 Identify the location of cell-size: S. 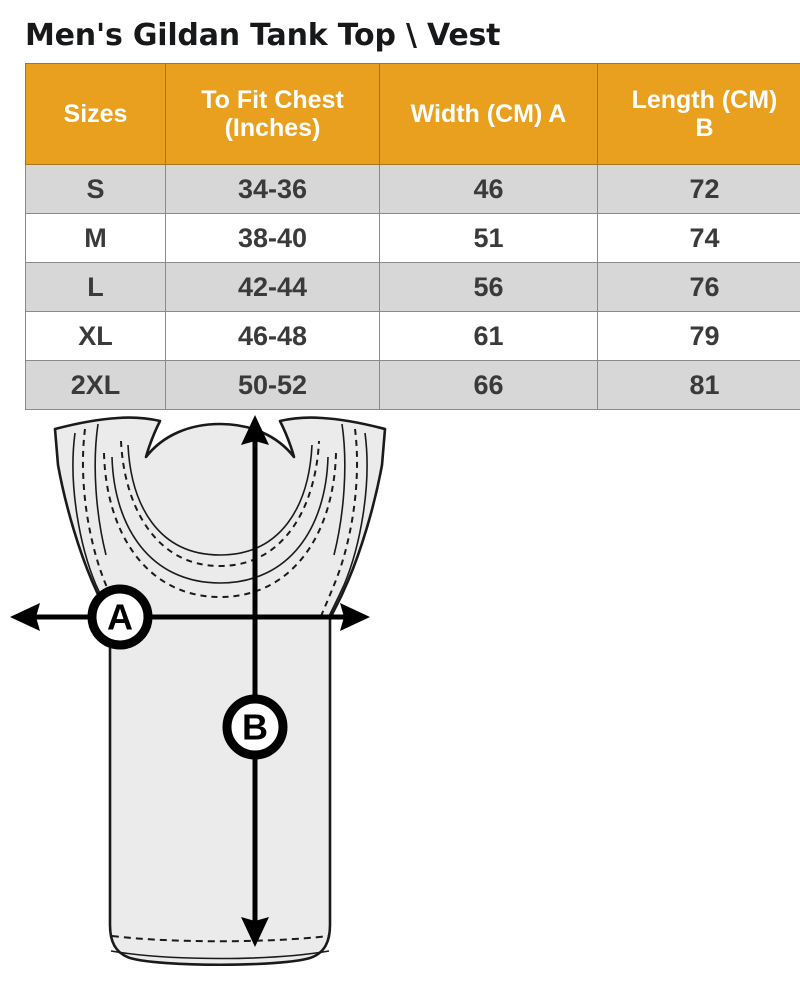
(95, 189).